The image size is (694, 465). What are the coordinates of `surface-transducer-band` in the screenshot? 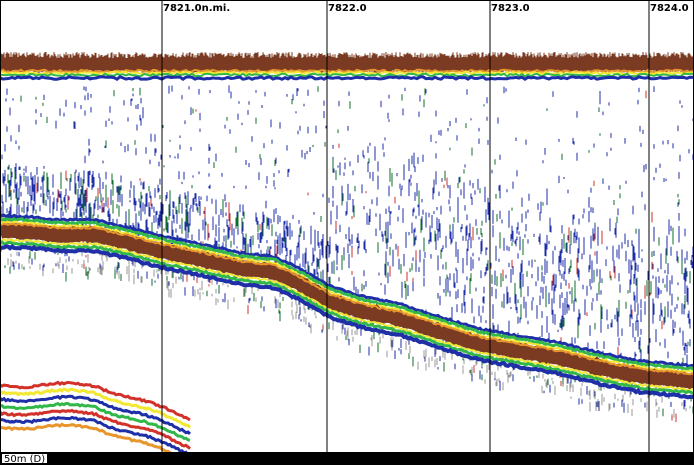 It's located at (347, 67).